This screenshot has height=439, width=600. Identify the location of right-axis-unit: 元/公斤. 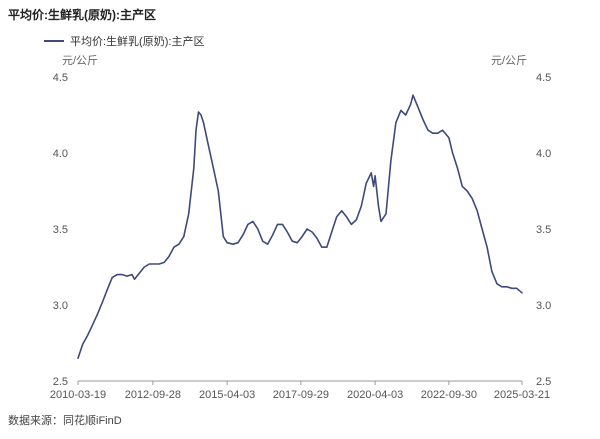
(509, 61).